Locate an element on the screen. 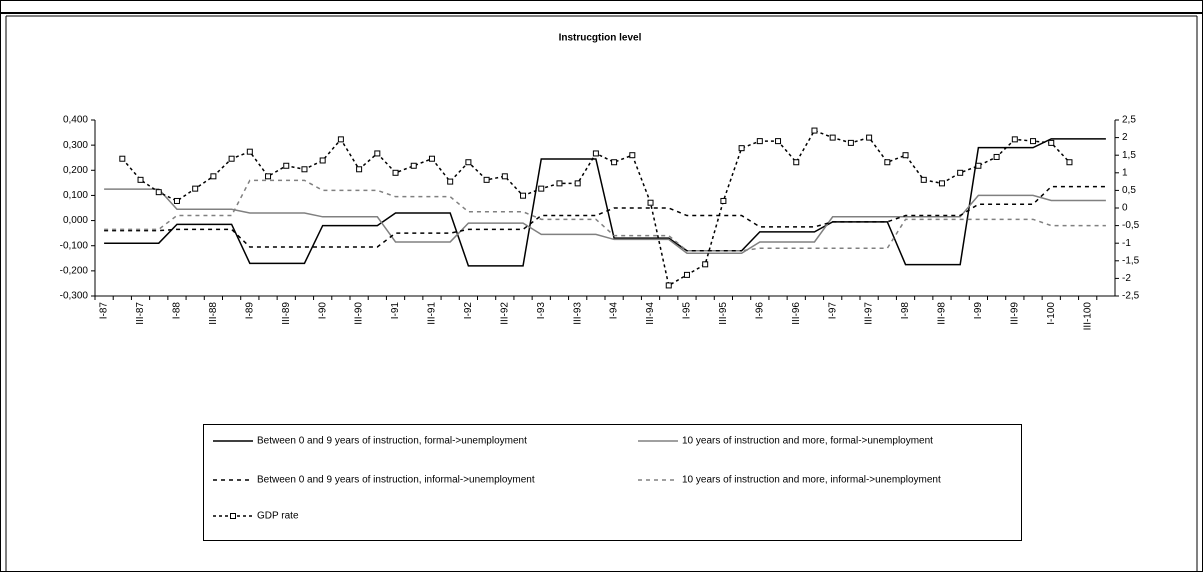 This screenshot has height=572, width=1203. y2-tick-label: -2 is located at coordinates (1126, 278).